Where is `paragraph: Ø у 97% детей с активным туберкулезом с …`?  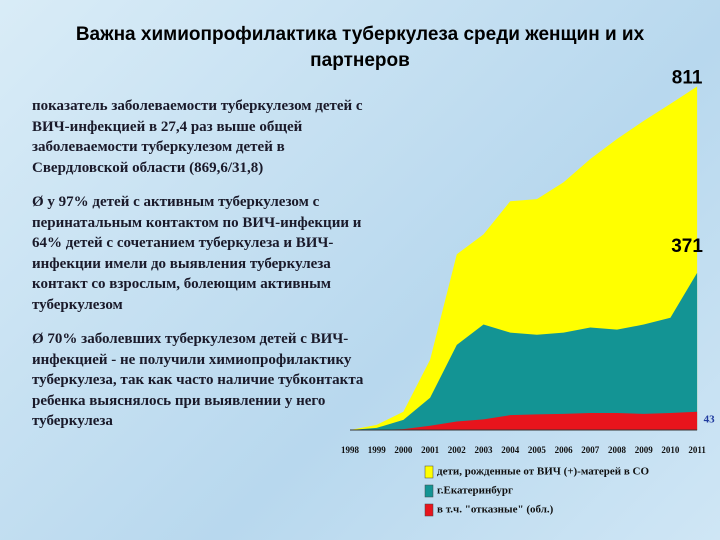
paragraph: Ø у 97% детей с активным туберкулезом с … is located at coordinates (197, 253).